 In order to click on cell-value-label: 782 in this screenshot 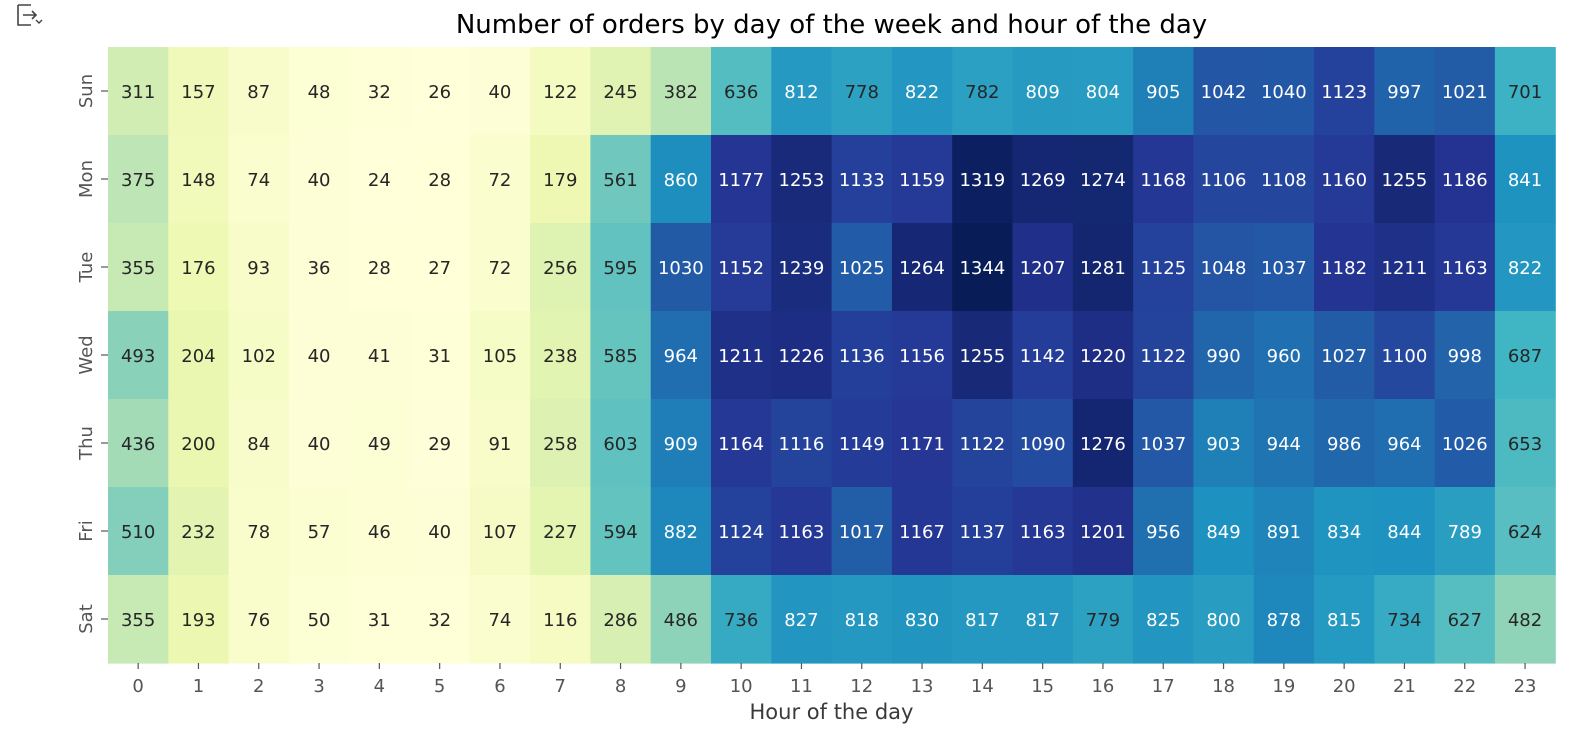, I will do `click(982, 92)`.